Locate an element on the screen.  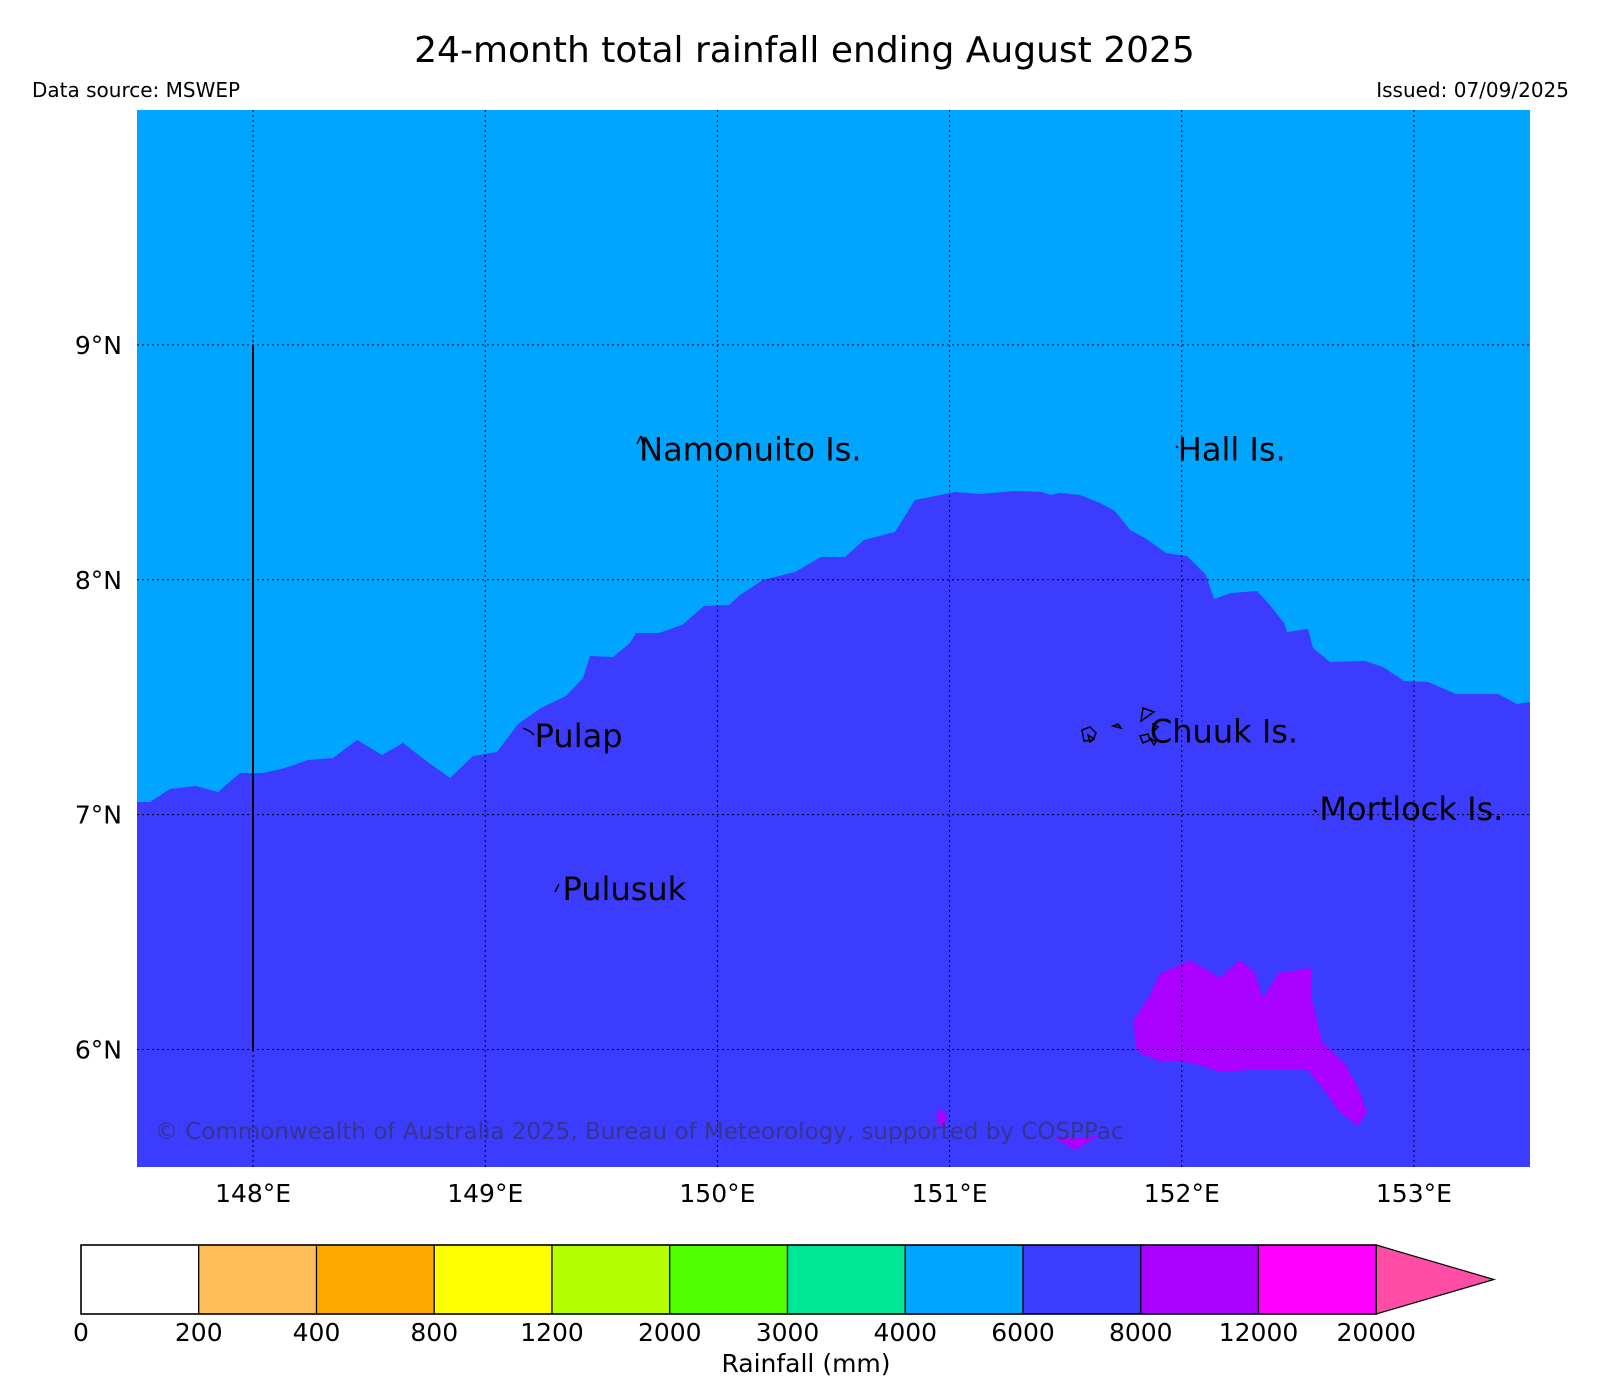
island-label: Hall Is. is located at coordinates (1232, 450).